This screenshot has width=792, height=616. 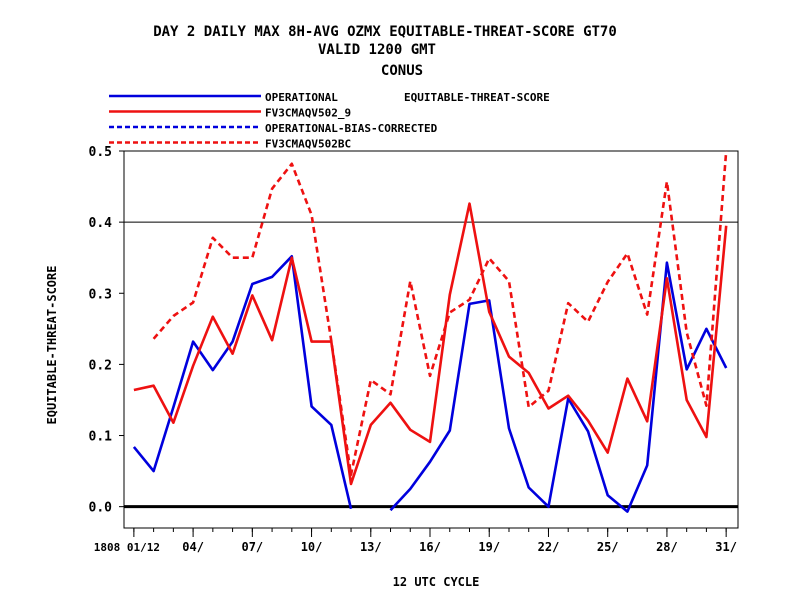 What do you see at coordinates (52, 345) in the screenshot?
I see `y-axis-label: EQUITABLE-THREAT-SCORE` at bounding box center [52, 345].